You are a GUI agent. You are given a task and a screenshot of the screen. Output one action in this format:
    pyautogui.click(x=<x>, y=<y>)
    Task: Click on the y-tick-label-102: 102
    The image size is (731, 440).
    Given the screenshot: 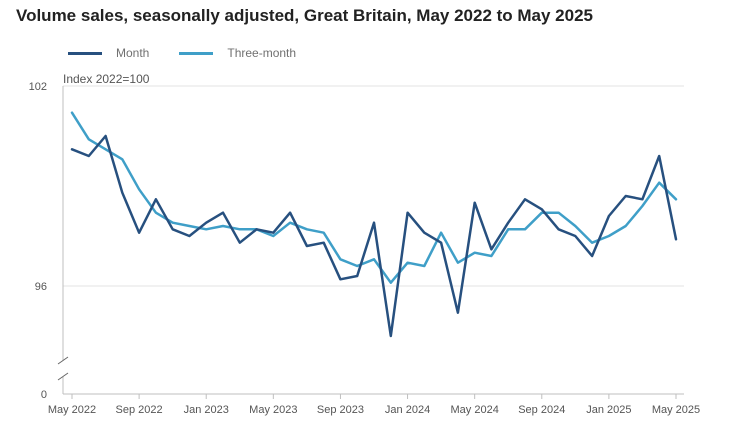 What is the action you would take?
    pyautogui.click(x=38, y=87)
    